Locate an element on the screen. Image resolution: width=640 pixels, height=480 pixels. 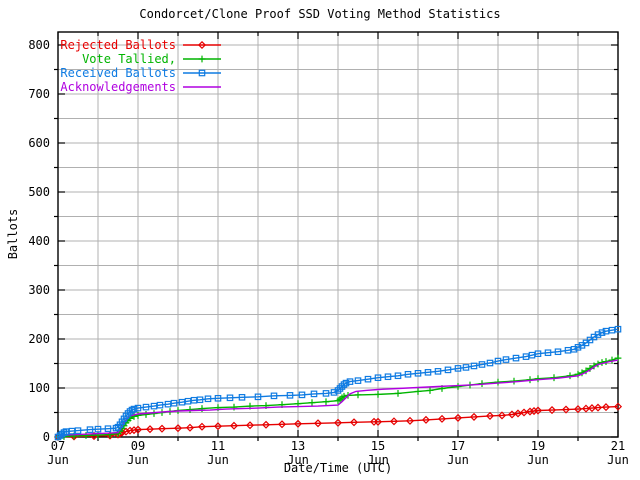
legend-item-received-ballots: Received Ballots is located at coordinates (140, 73).